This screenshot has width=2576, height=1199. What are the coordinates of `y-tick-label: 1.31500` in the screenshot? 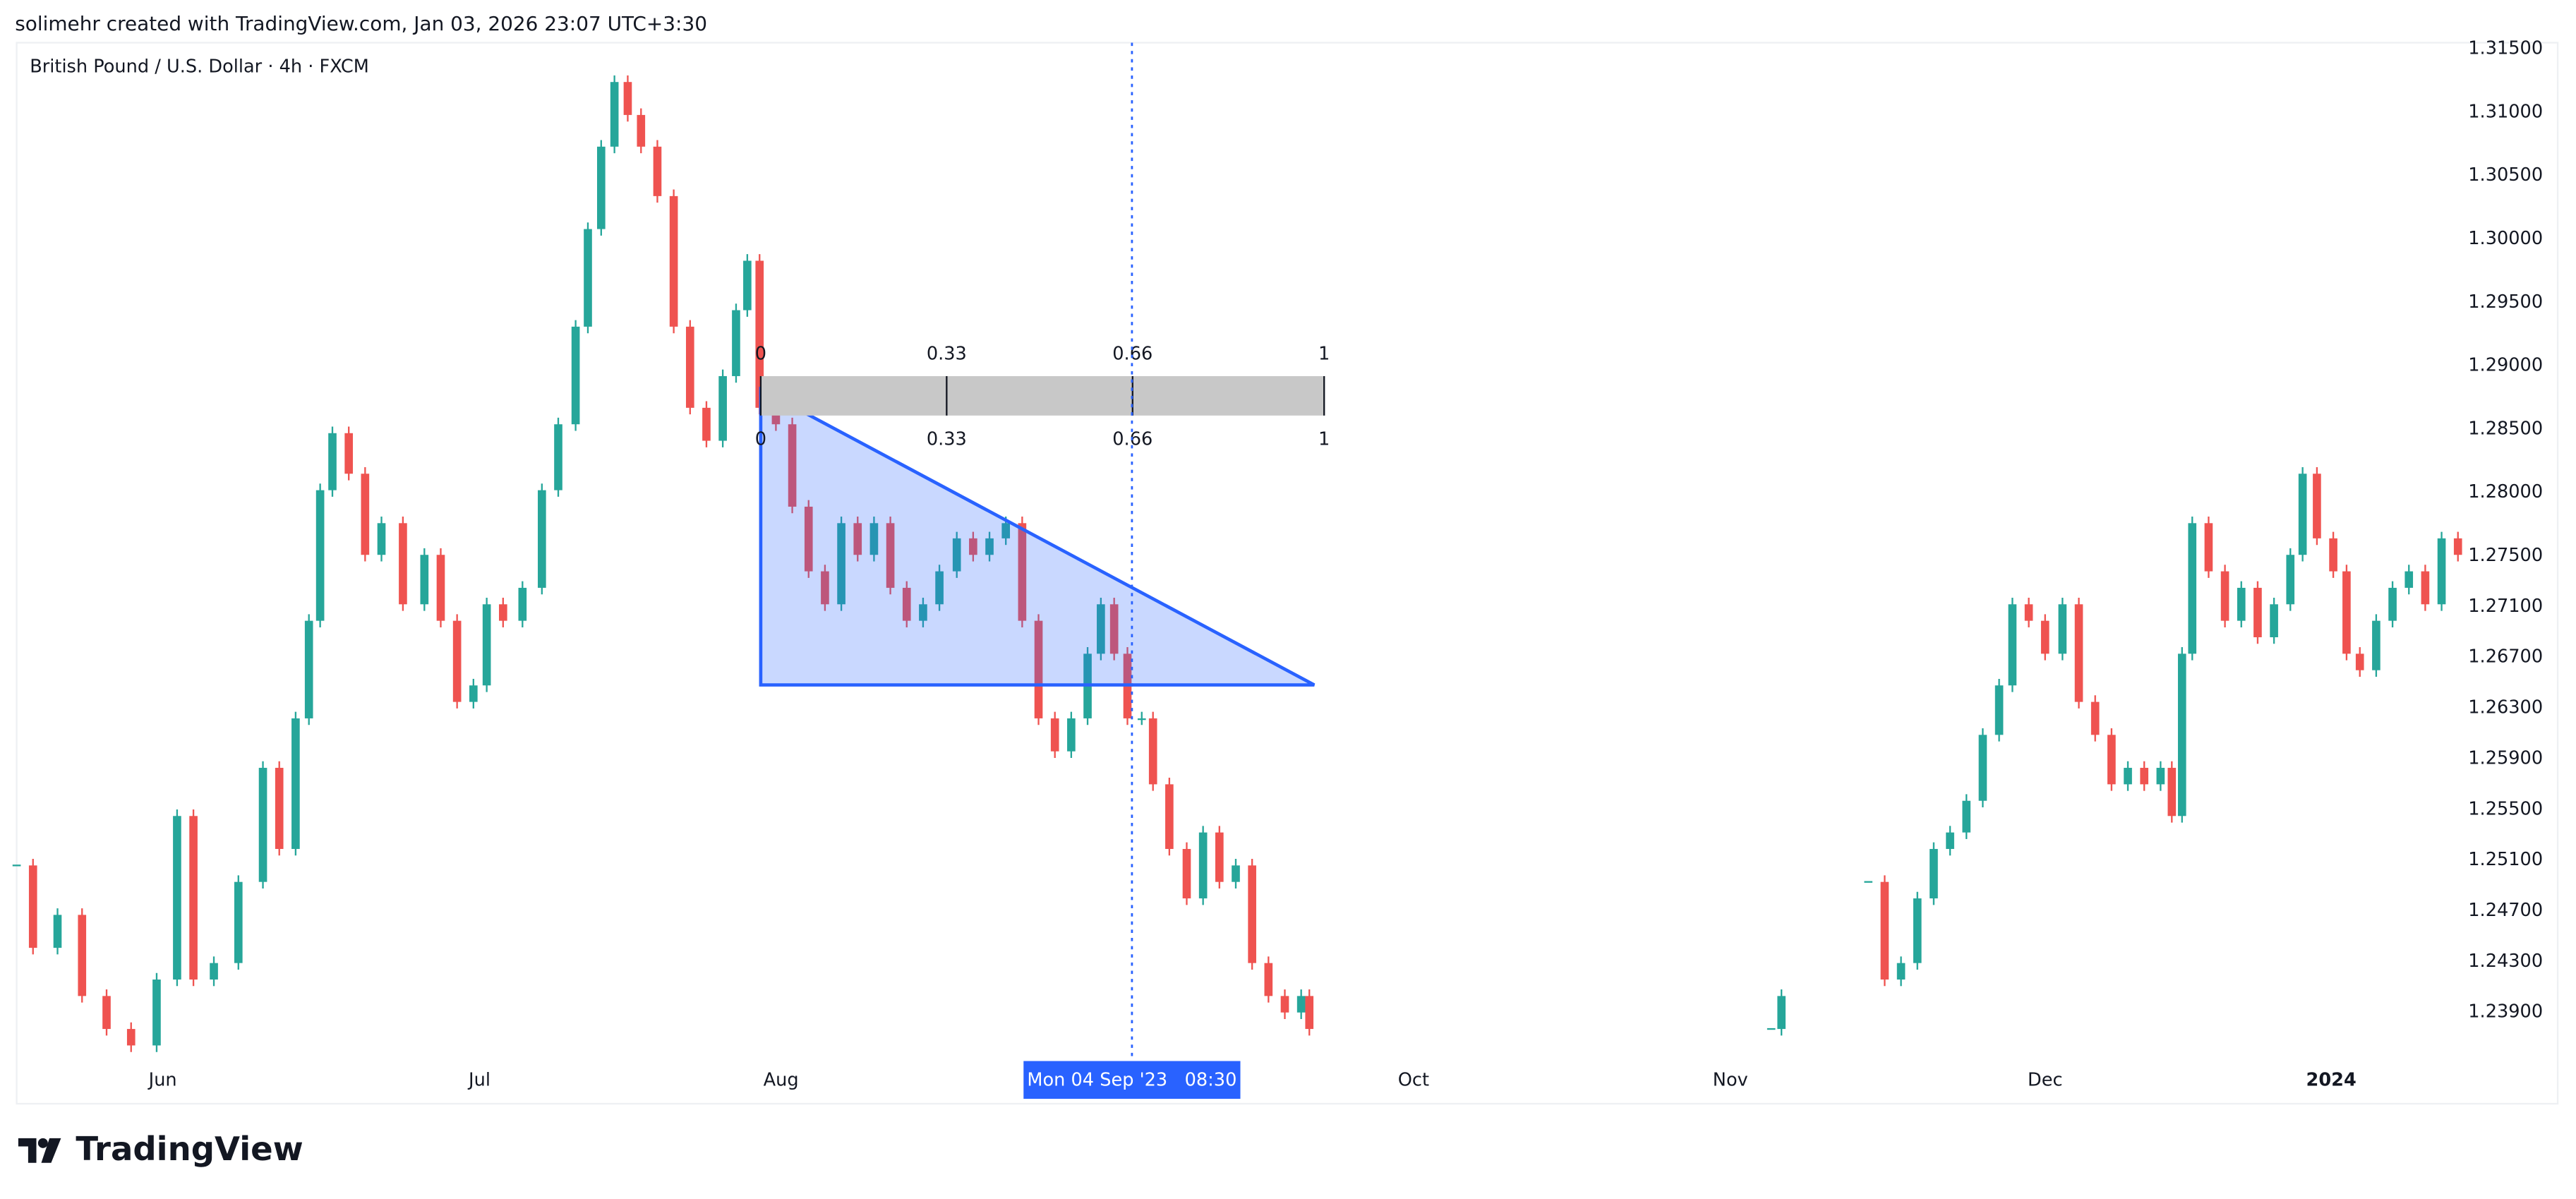 It's located at (2505, 48).